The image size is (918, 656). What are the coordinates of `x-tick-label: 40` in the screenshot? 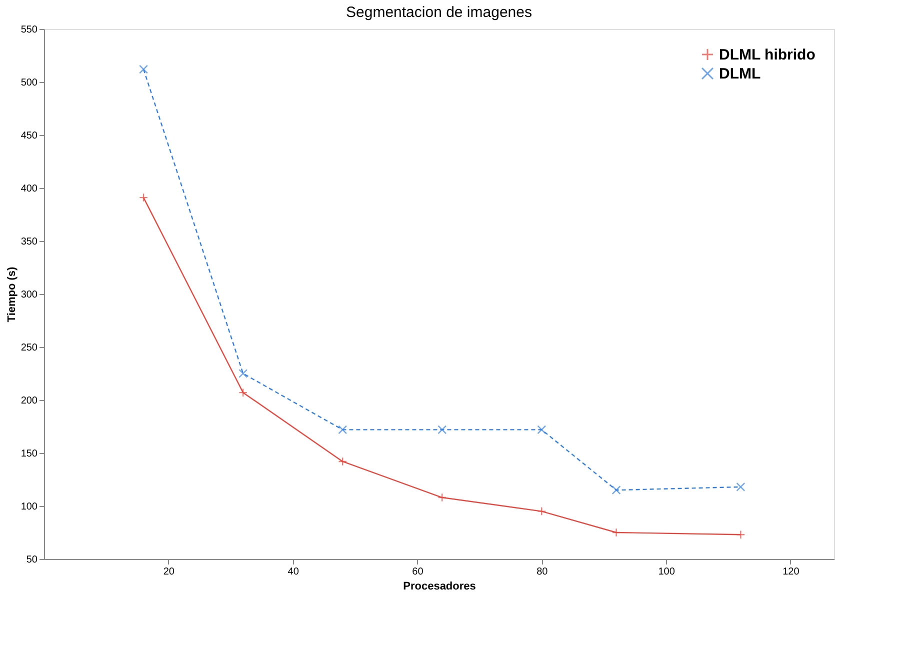 It's located at (294, 572).